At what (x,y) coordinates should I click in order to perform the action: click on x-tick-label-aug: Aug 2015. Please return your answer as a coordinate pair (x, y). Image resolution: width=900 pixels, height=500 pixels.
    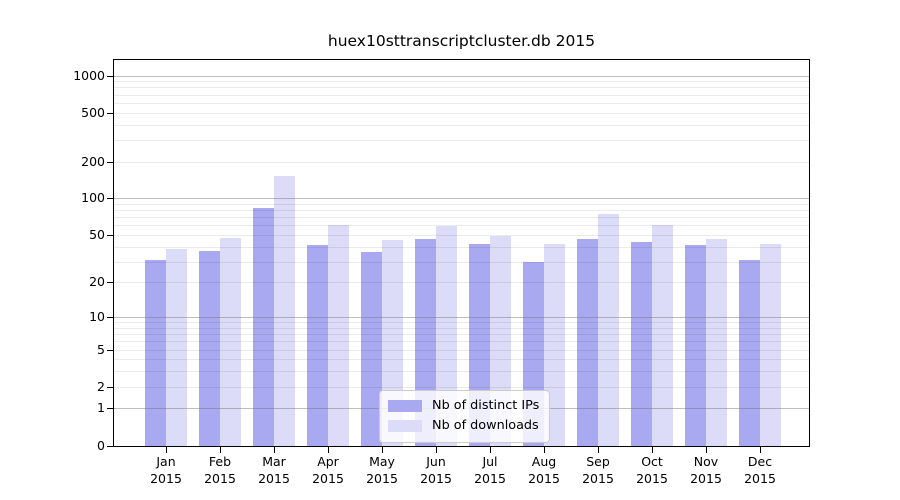
    Looking at the image, I should click on (544, 470).